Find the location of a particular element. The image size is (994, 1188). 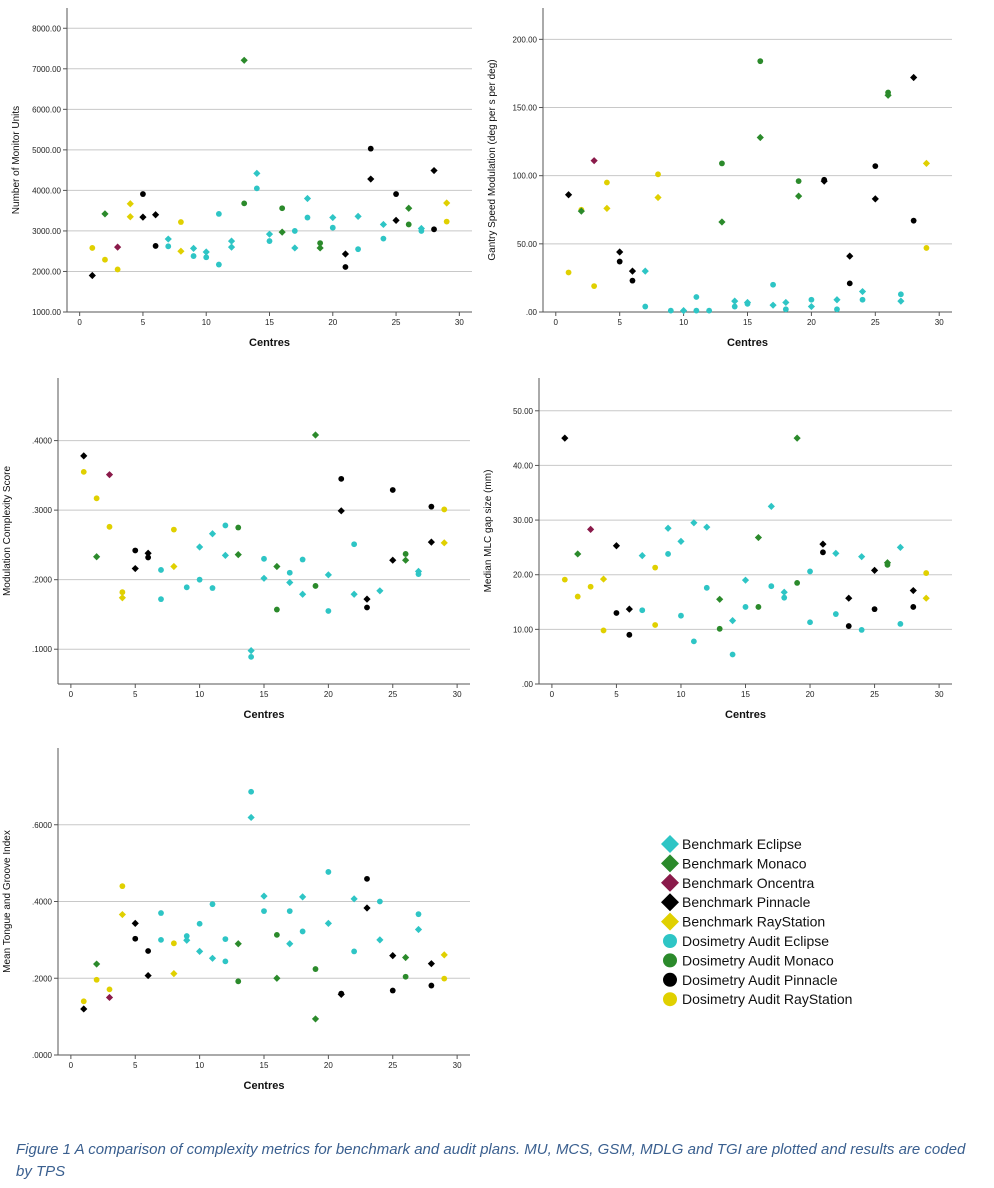

y-tick-label: 2000.00 is located at coordinates (46, 271).